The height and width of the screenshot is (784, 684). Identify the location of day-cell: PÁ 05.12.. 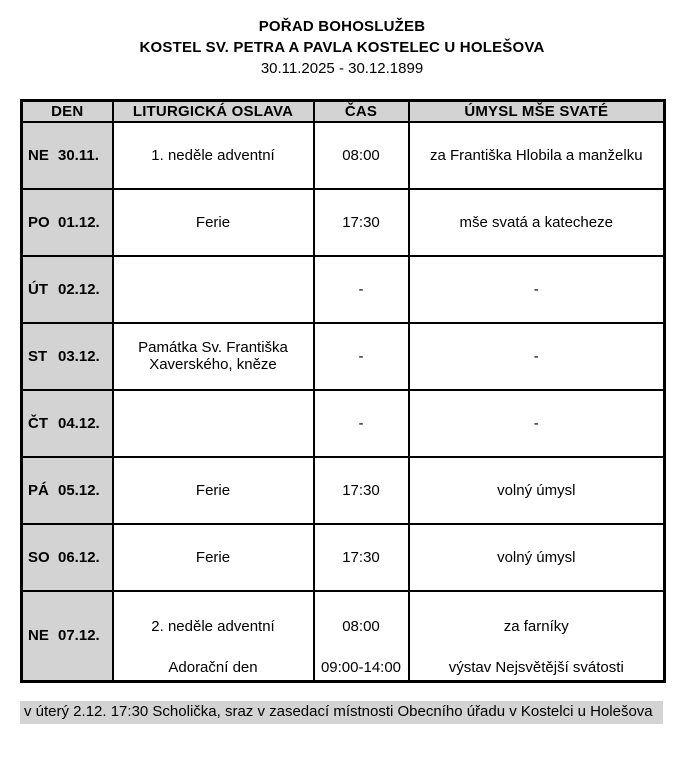
(67, 490).